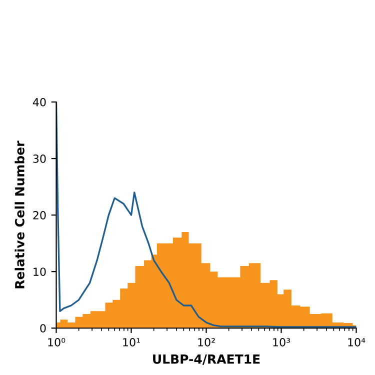 The height and width of the screenshot is (375, 375). What do you see at coordinates (43, 328) in the screenshot?
I see `y-tick-label: 0` at bounding box center [43, 328].